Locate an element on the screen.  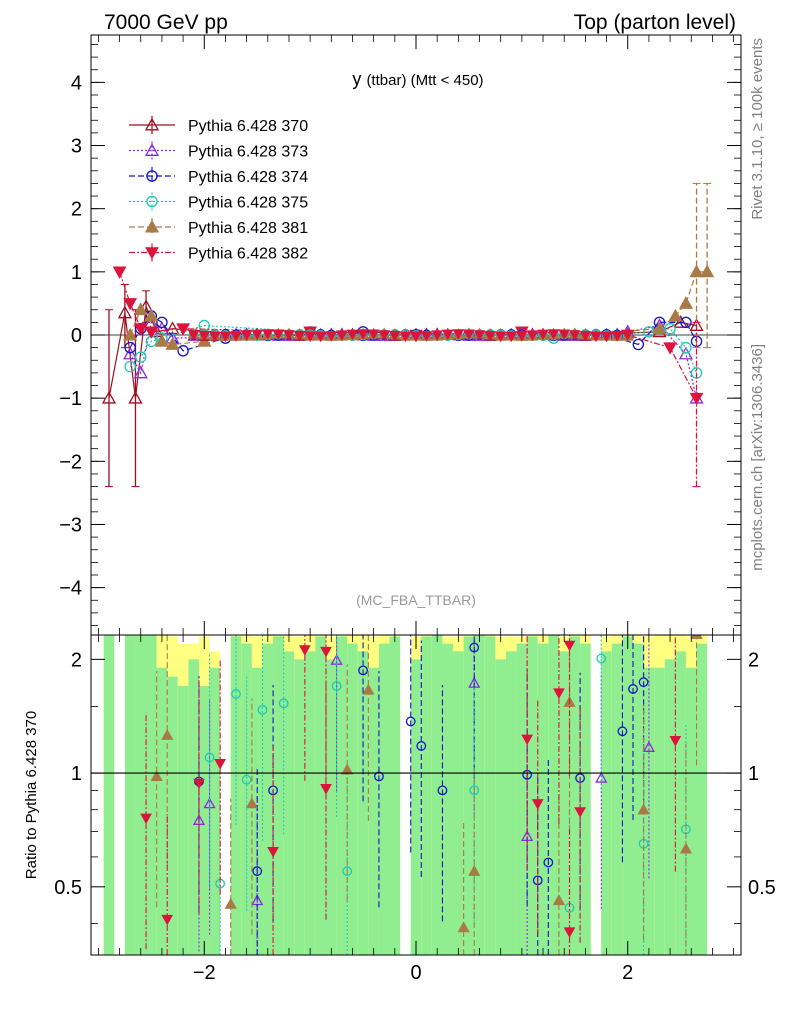
legend-label: Pythia 6.428 374 is located at coordinates (248, 177).